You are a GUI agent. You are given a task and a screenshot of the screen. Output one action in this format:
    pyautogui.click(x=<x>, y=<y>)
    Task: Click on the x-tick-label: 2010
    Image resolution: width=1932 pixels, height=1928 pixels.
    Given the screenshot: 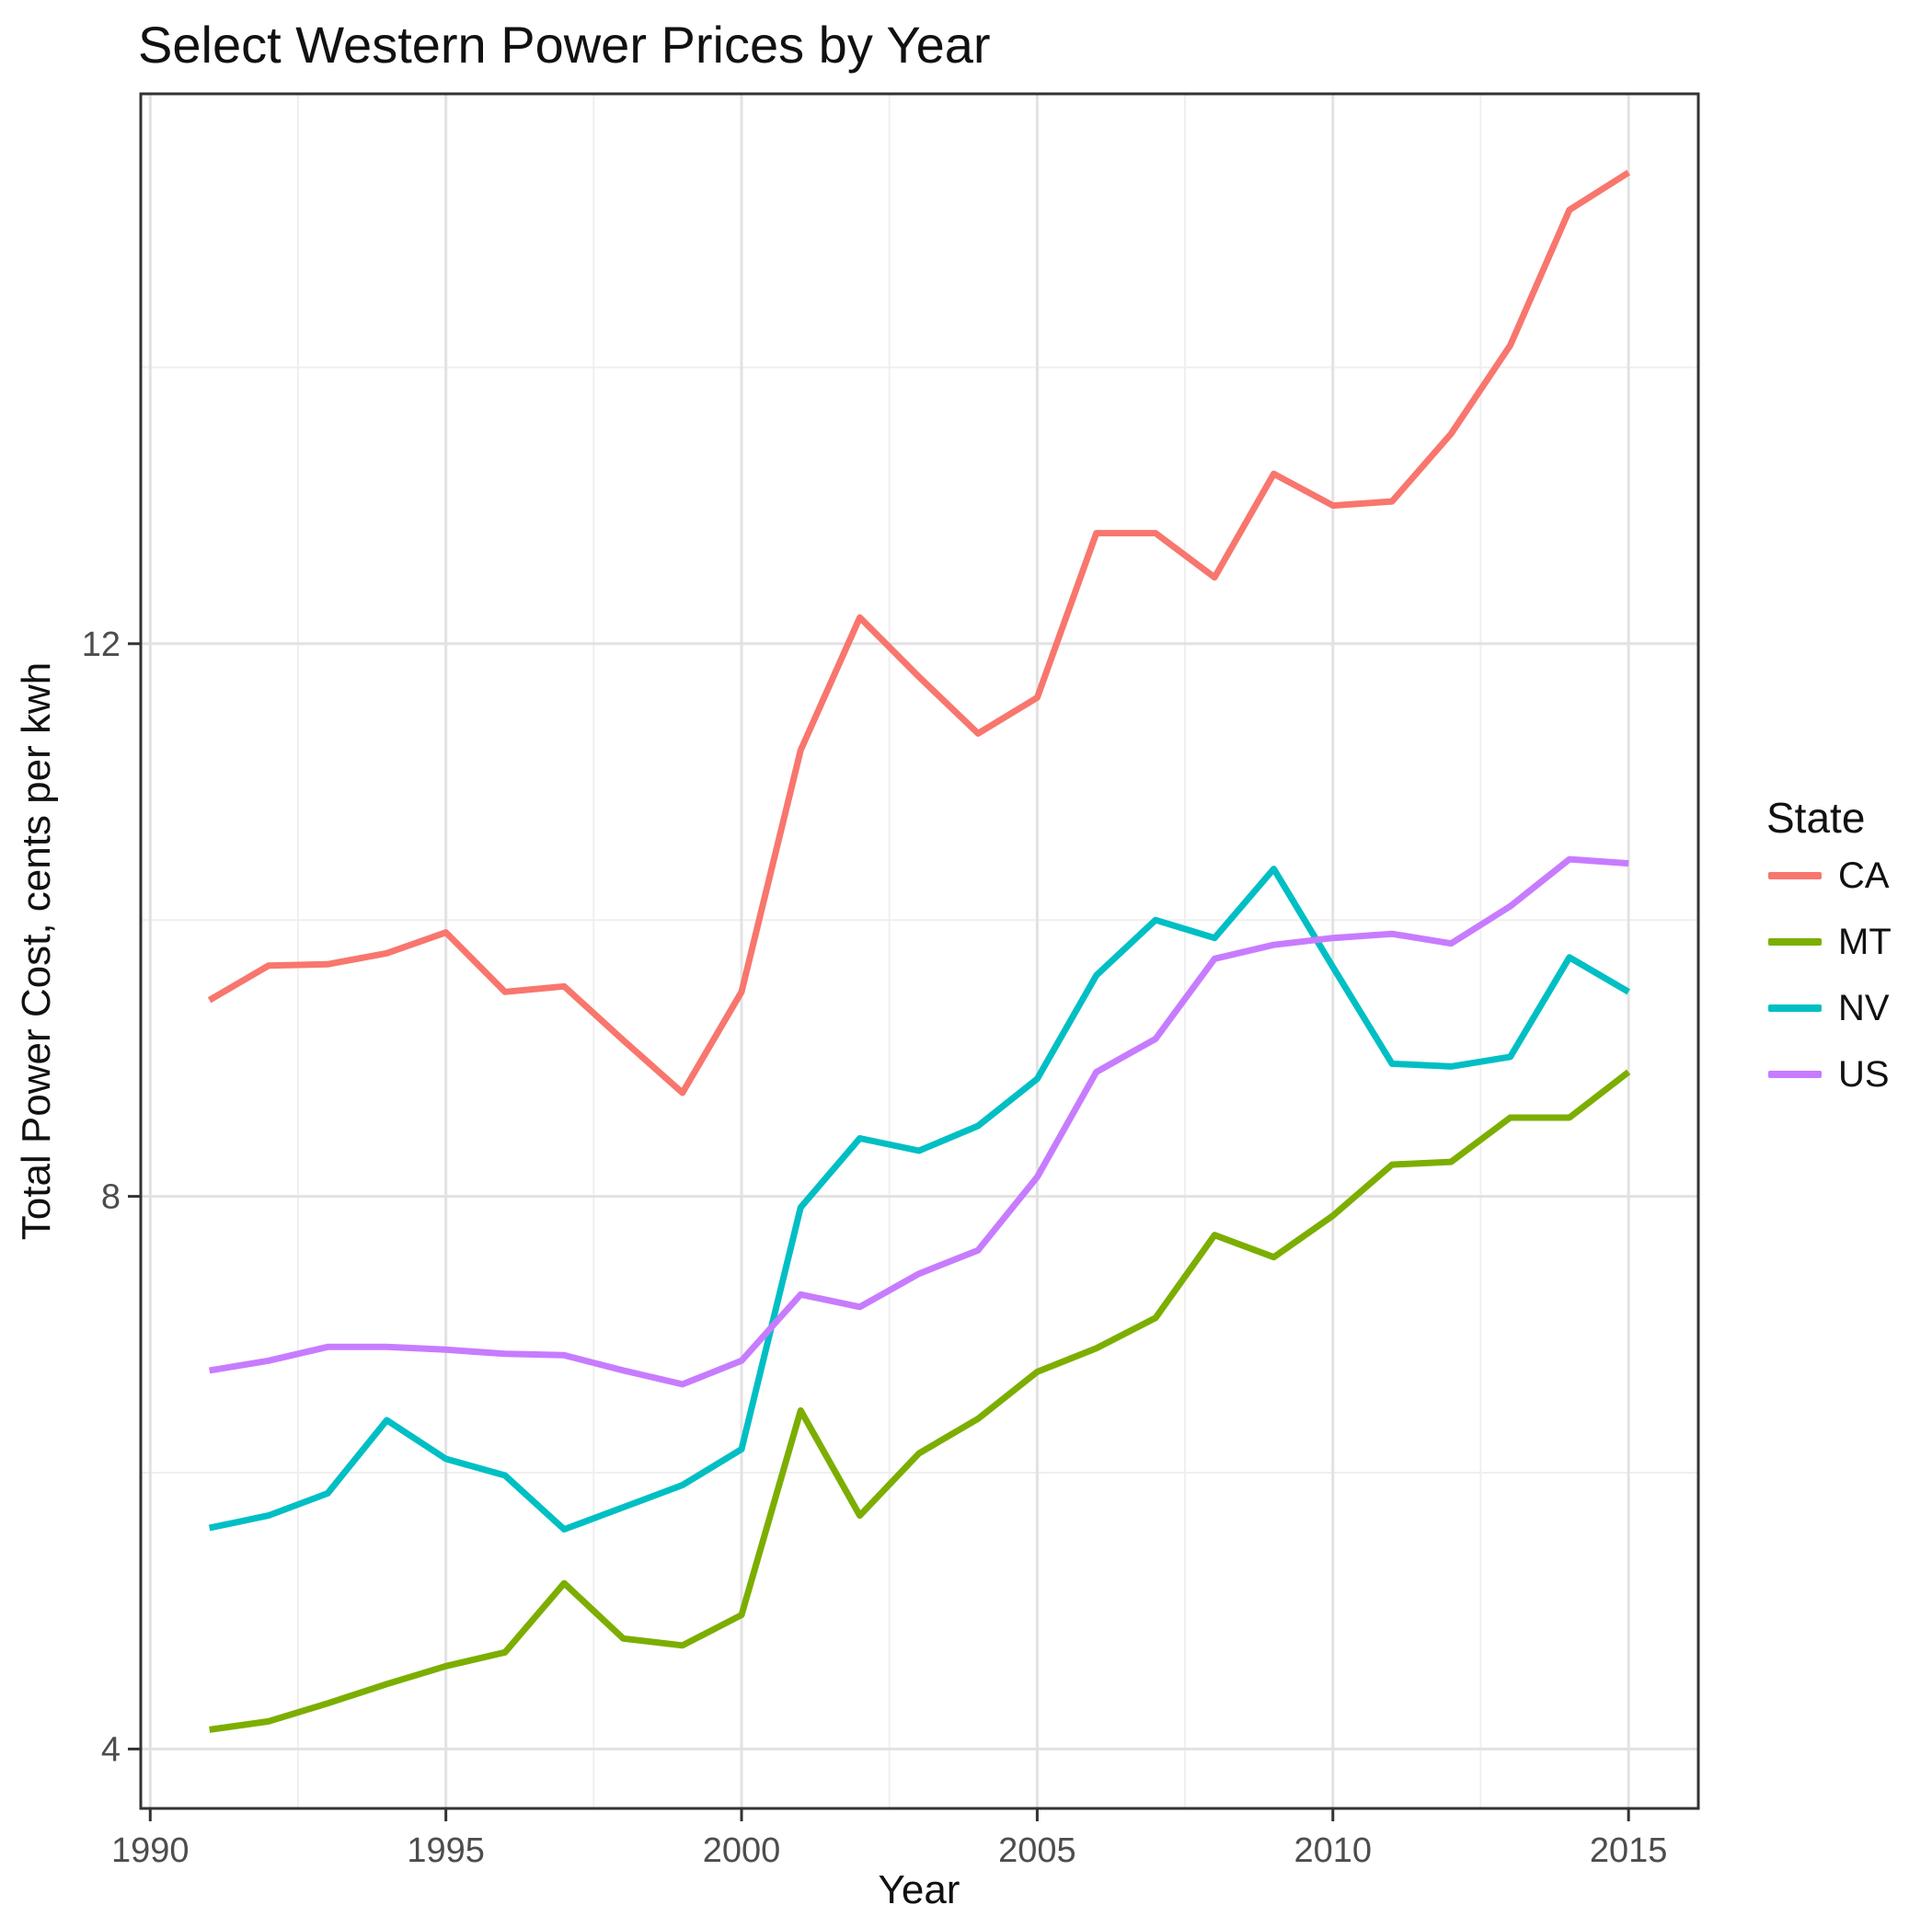 What is the action you would take?
    pyautogui.click(x=1333, y=1850)
    